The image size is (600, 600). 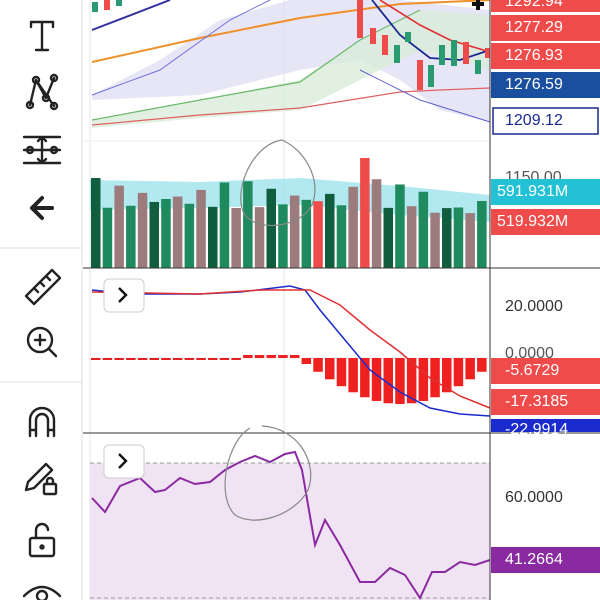 What do you see at coordinates (42, 540) in the screenshot?
I see `unlock-tool` at bounding box center [42, 540].